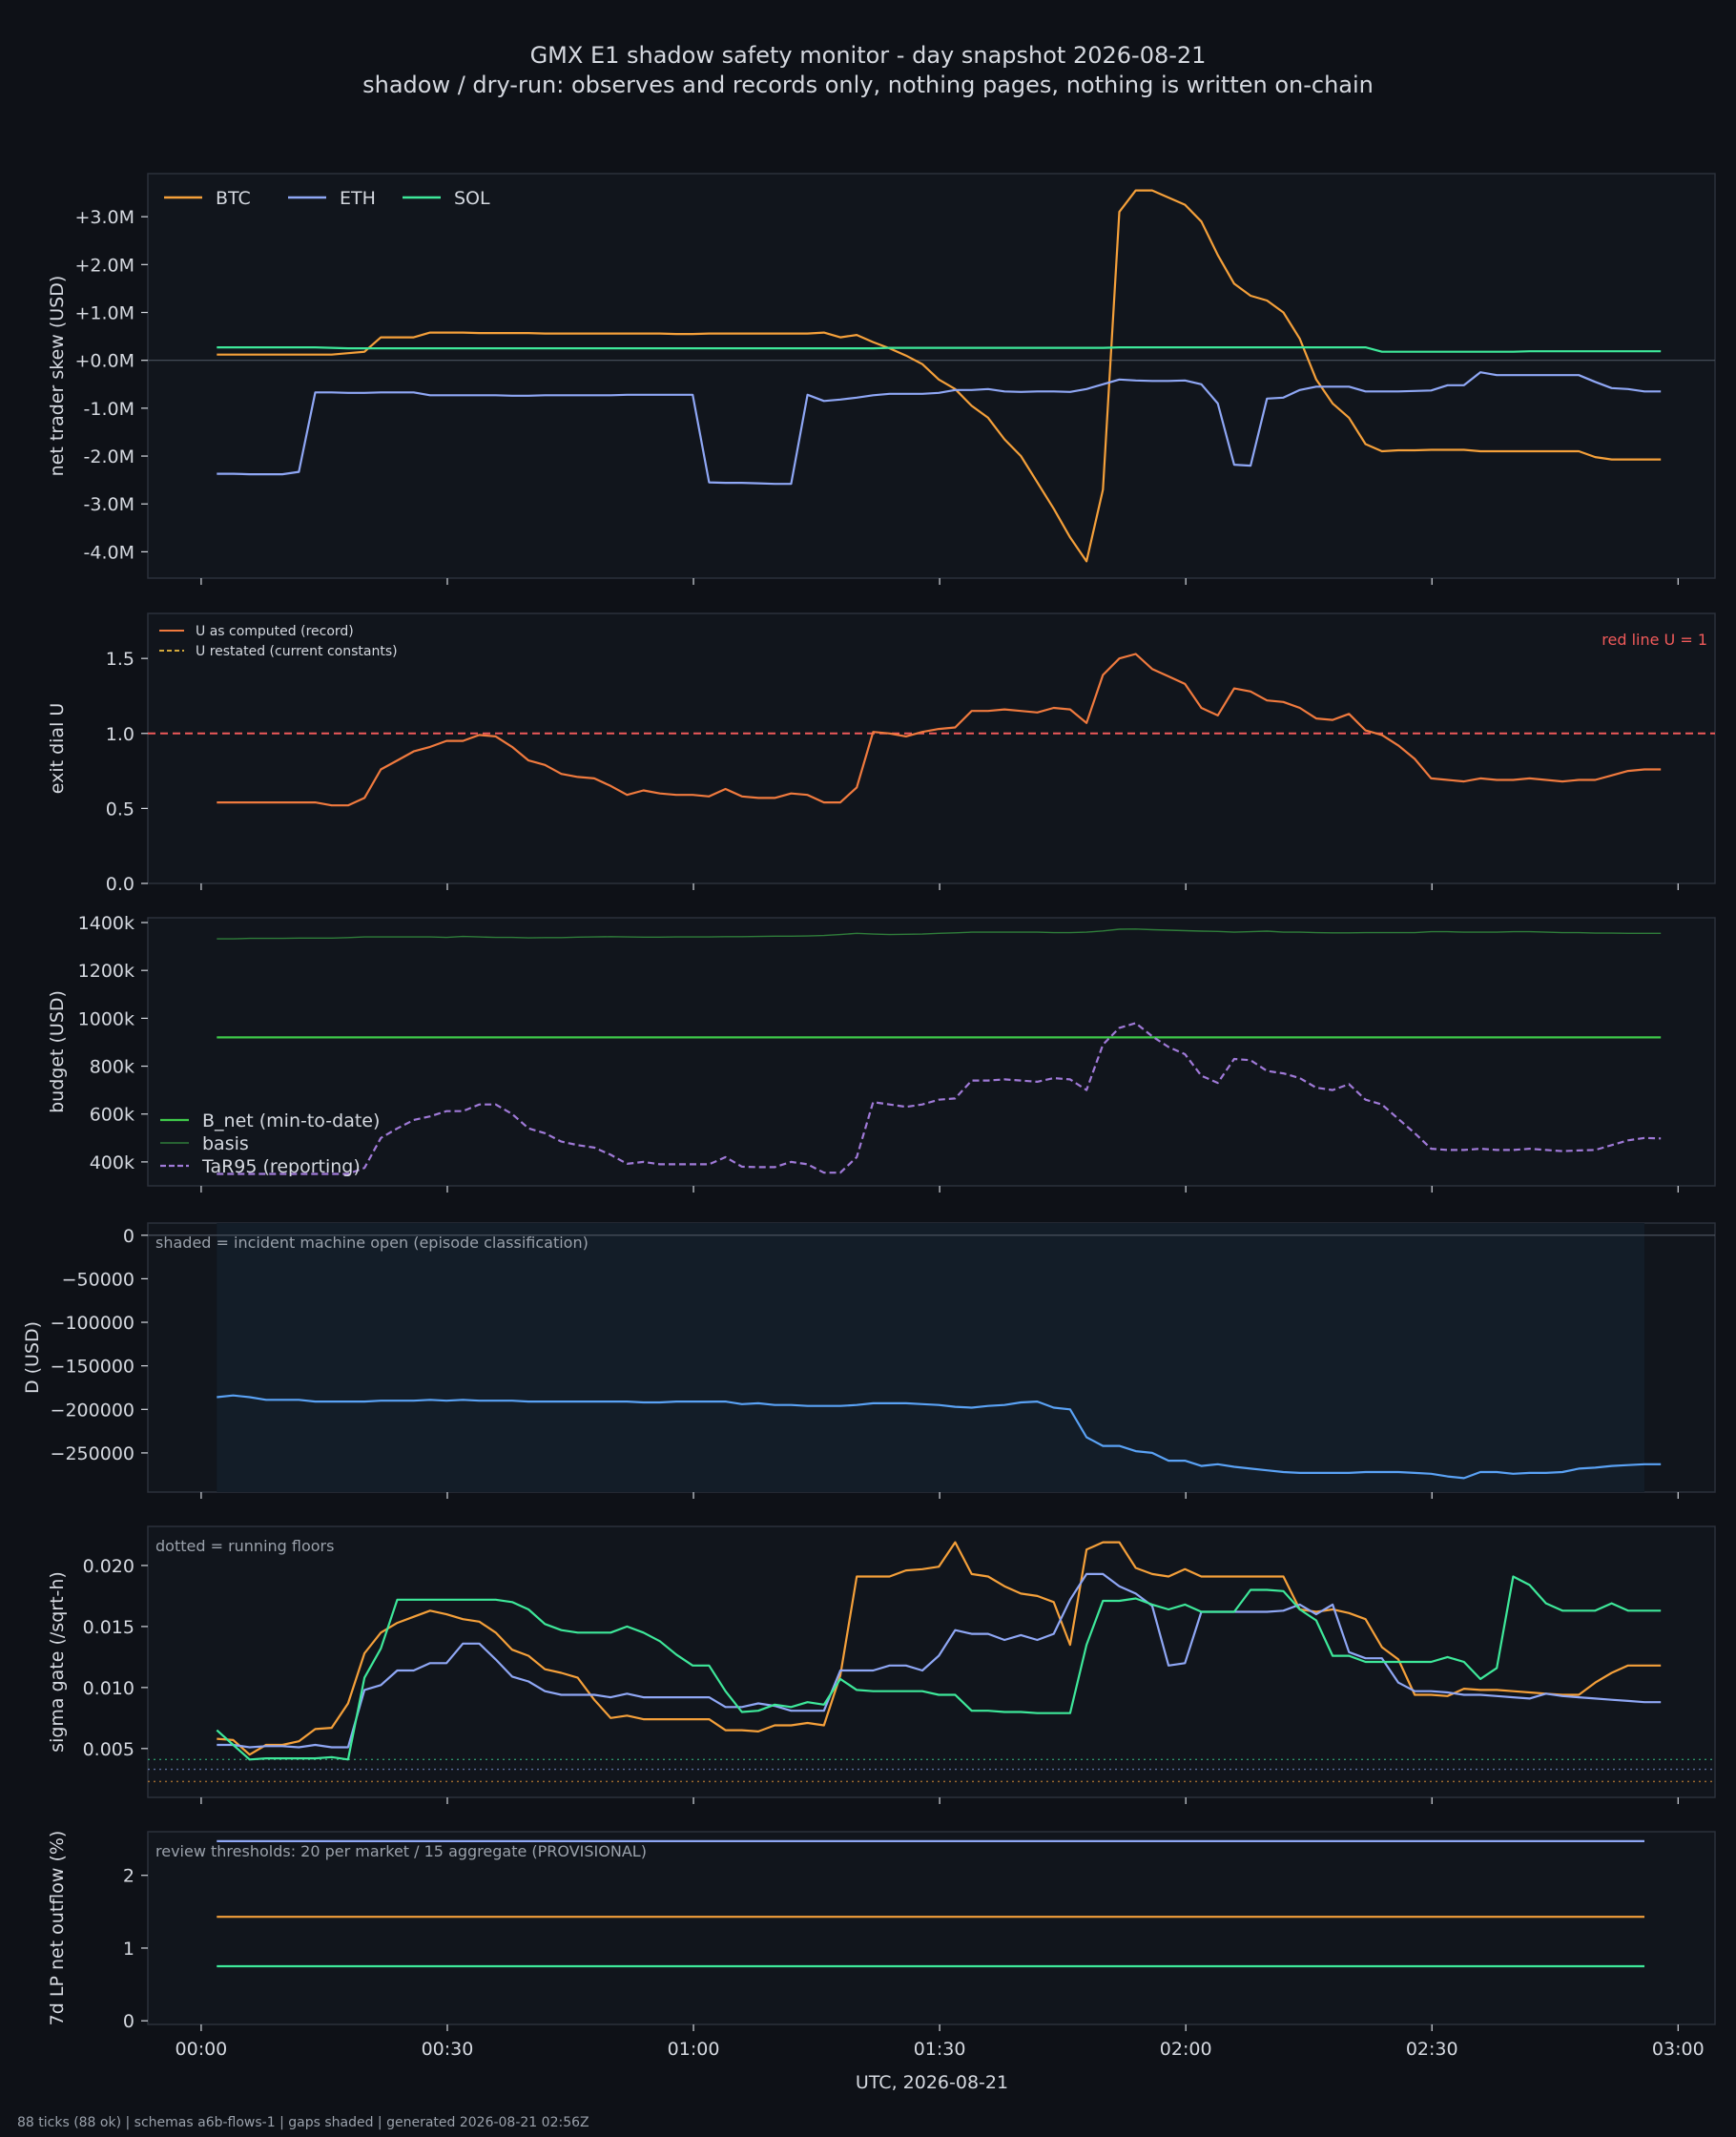  Describe the element at coordinates (112, 1067) in the screenshot. I see `y-tick-label: 800k` at that location.